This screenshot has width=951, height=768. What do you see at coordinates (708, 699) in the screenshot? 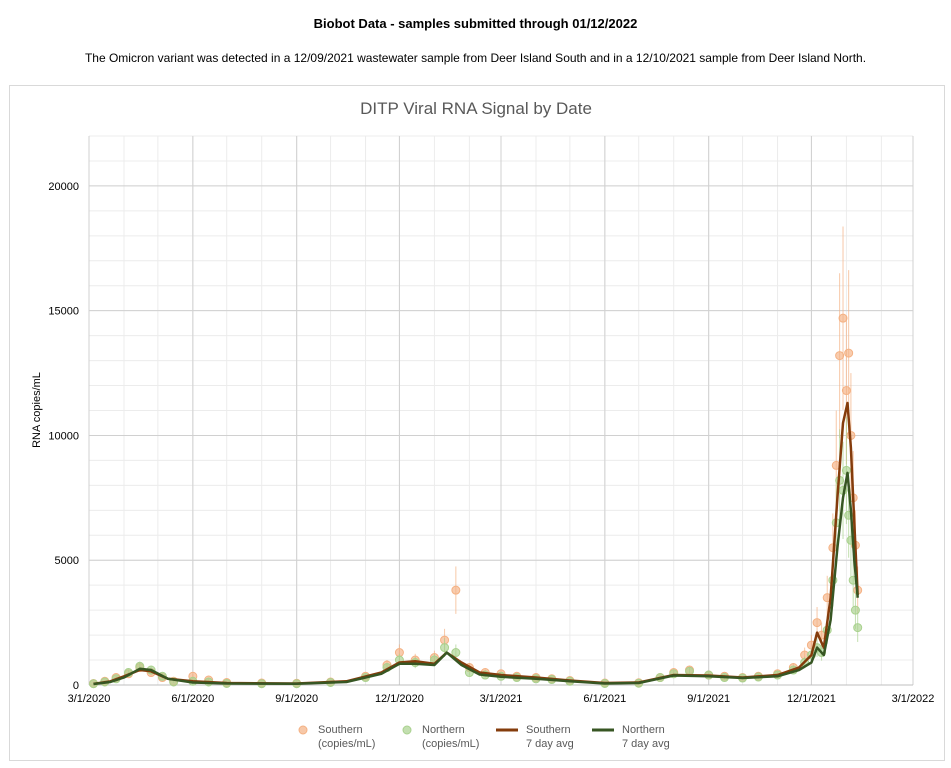
I see `x-tick-label: 9/1/2021` at bounding box center [708, 699].